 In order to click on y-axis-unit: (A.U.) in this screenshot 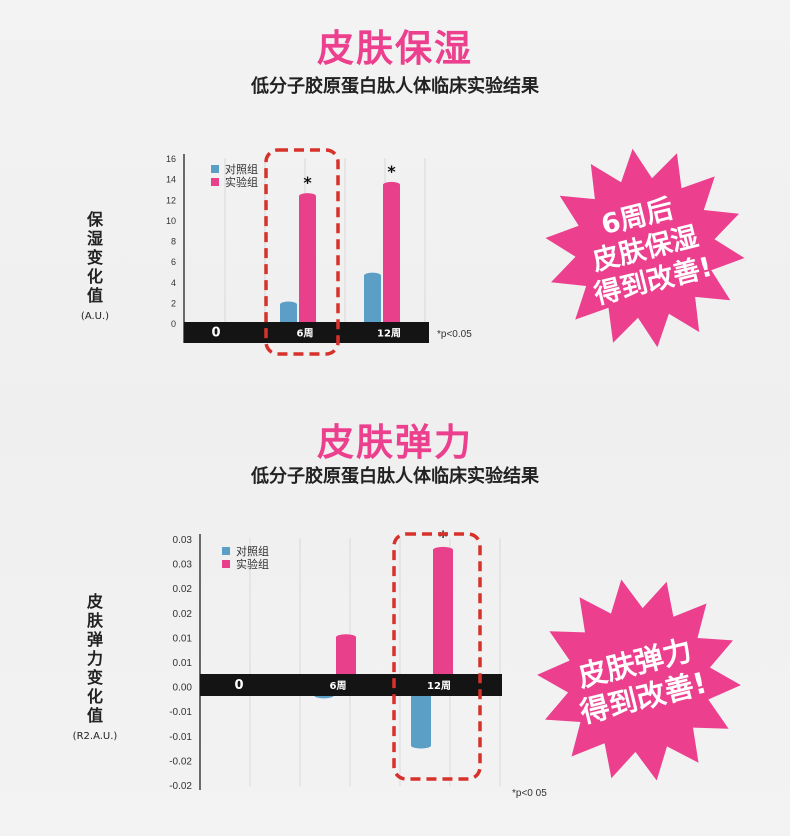, I will do `click(95, 316)`.